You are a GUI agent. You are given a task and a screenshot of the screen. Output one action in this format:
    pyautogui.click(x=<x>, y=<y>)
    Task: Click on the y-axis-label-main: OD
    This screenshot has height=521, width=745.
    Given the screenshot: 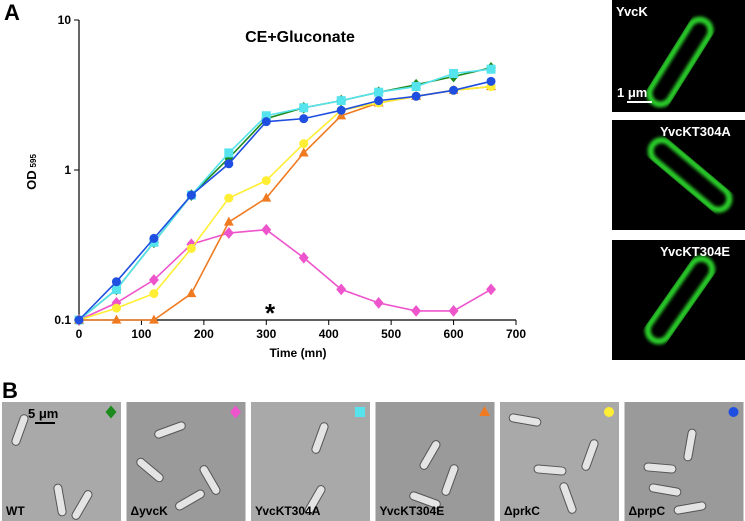 What is the action you would take?
    pyautogui.click(x=31, y=180)
    